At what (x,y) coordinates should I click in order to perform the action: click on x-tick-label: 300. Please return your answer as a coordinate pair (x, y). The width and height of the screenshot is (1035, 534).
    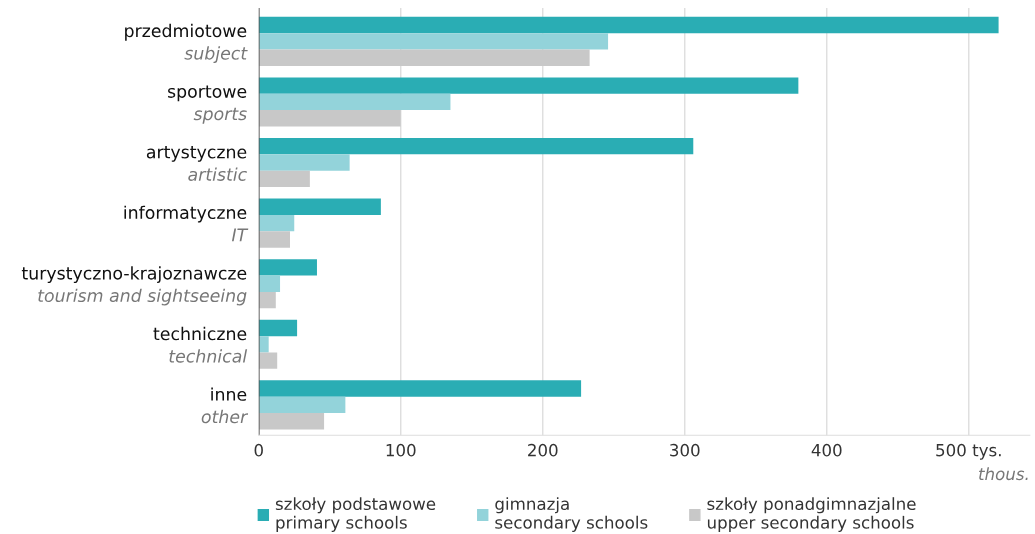
    Looking at the image, I should click on (685, 450).